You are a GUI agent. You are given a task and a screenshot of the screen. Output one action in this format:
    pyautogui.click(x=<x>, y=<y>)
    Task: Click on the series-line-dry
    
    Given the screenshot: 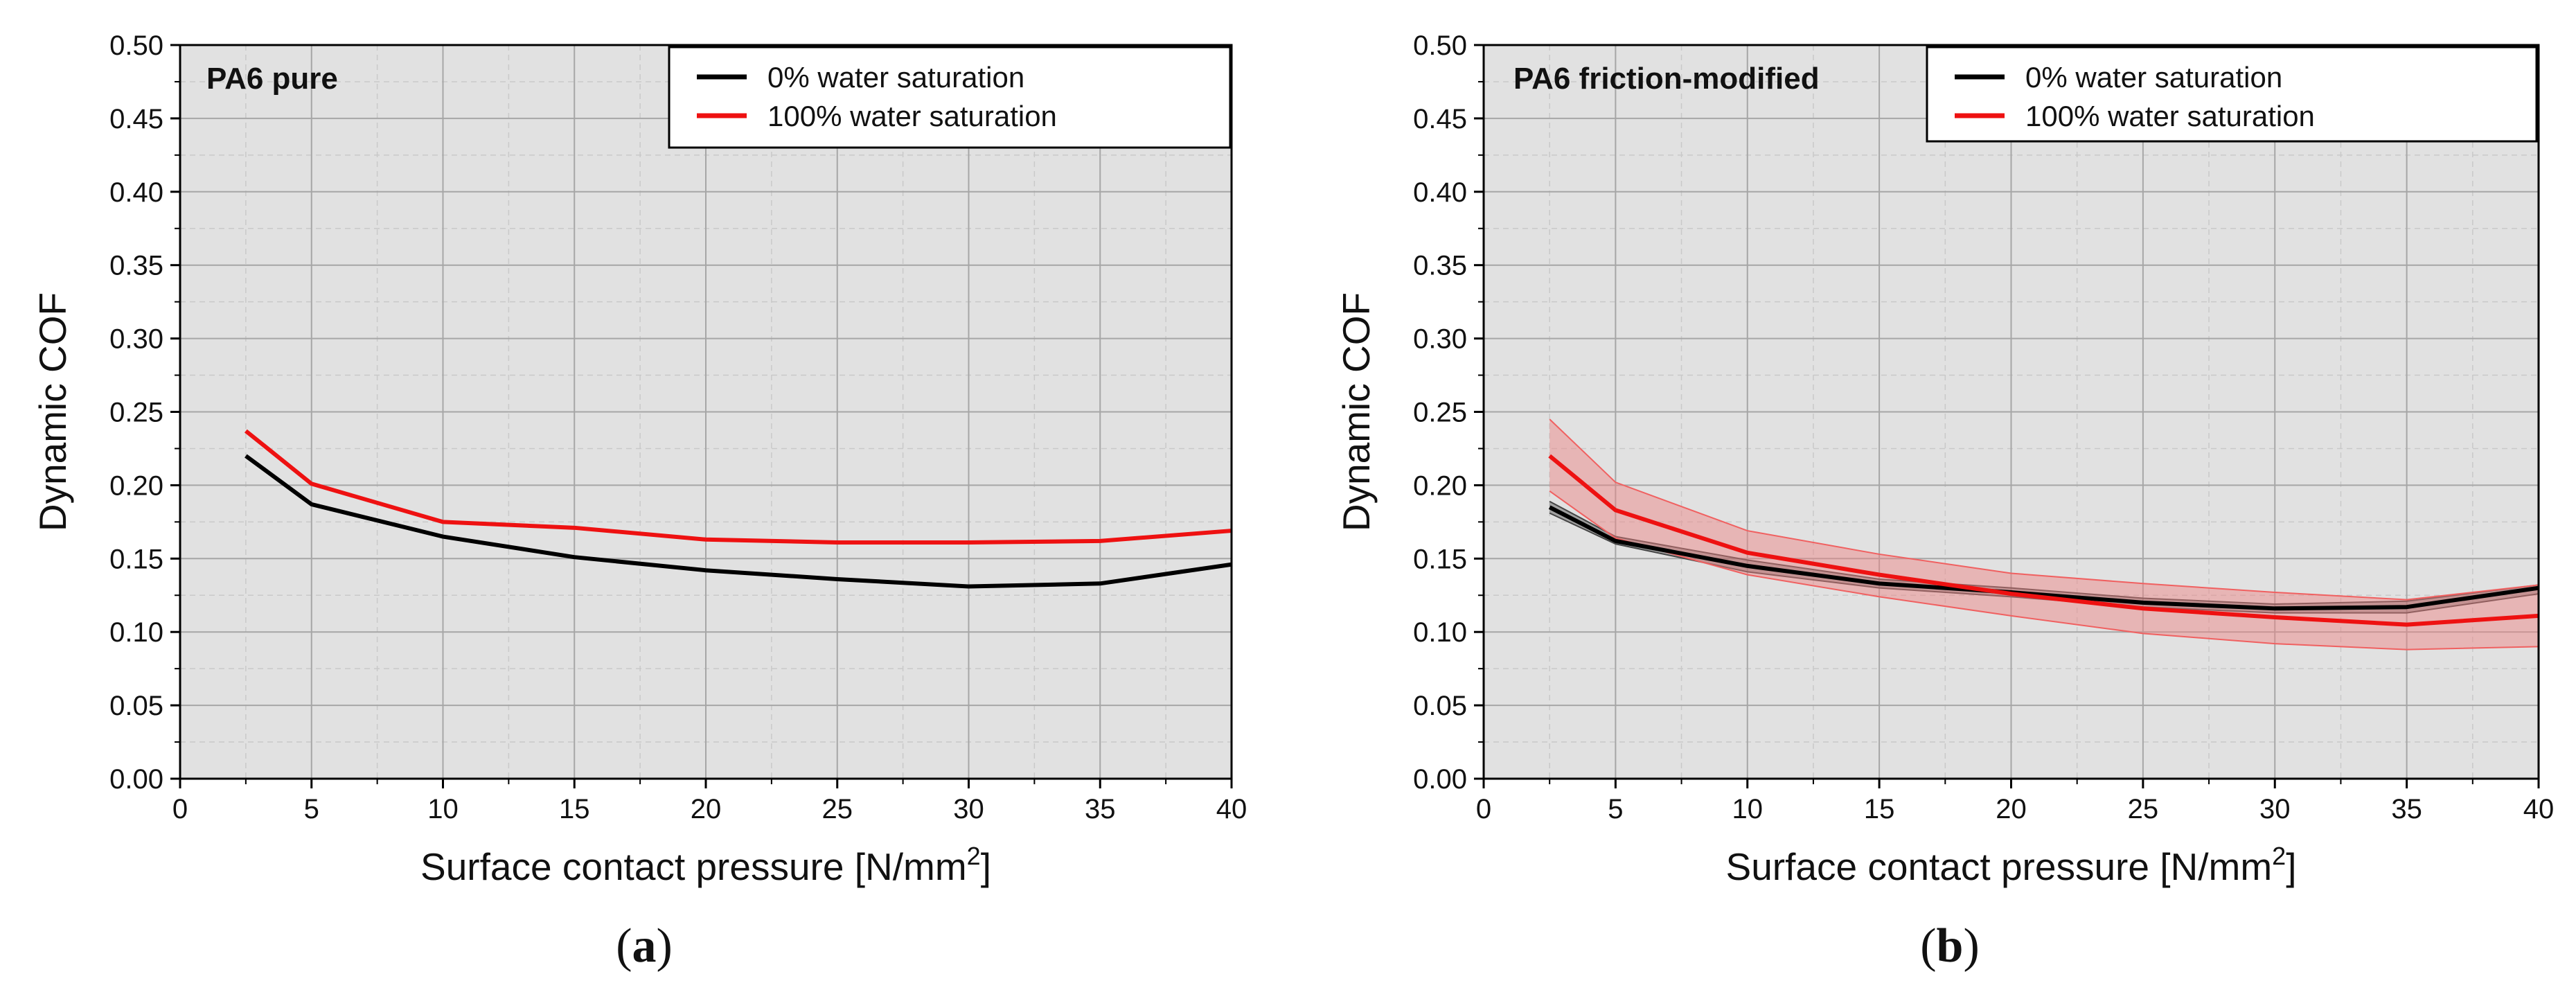 What is the action you would take?
    pyautogui.click(x=738, y=521)
    